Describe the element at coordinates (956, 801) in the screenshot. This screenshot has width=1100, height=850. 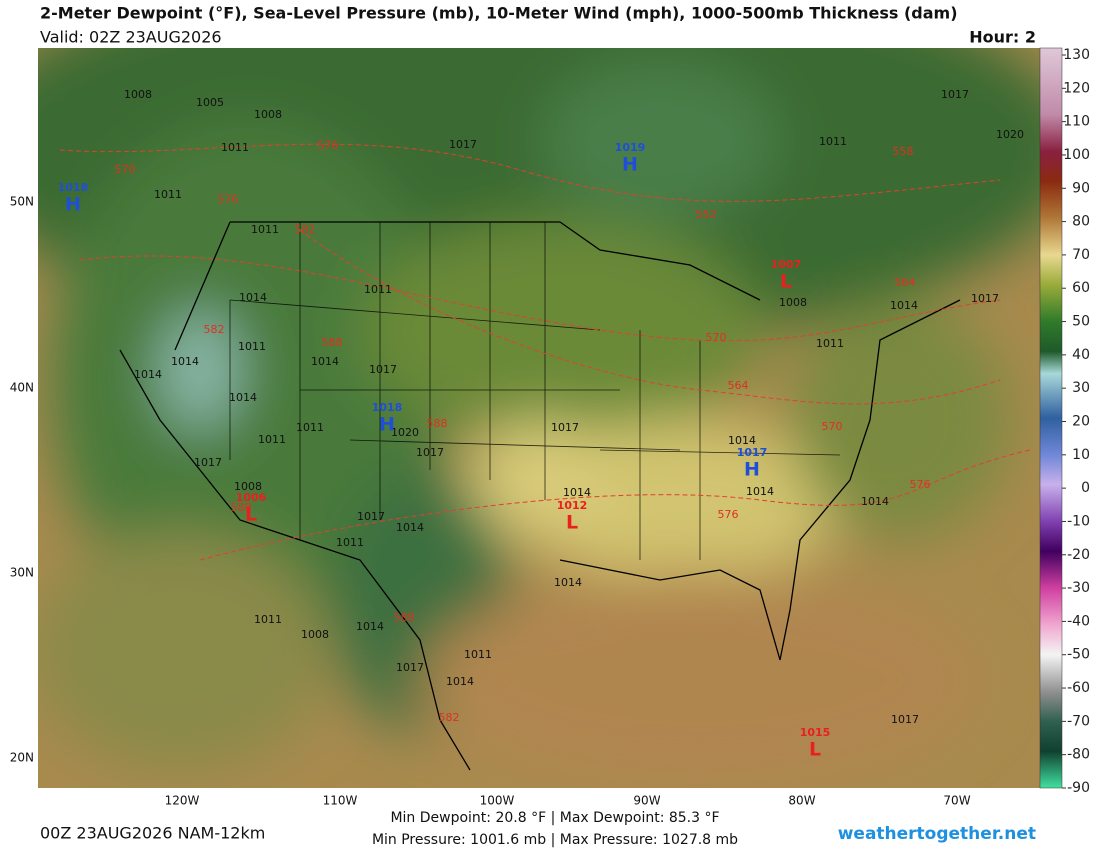
I see `longitude-label: 70W` at that location.